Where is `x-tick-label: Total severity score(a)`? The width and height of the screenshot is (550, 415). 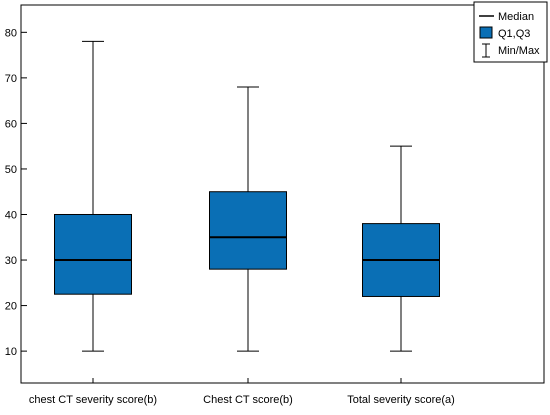 x-tick-label: Total severity score(a) is located at coordinates (401, 400).